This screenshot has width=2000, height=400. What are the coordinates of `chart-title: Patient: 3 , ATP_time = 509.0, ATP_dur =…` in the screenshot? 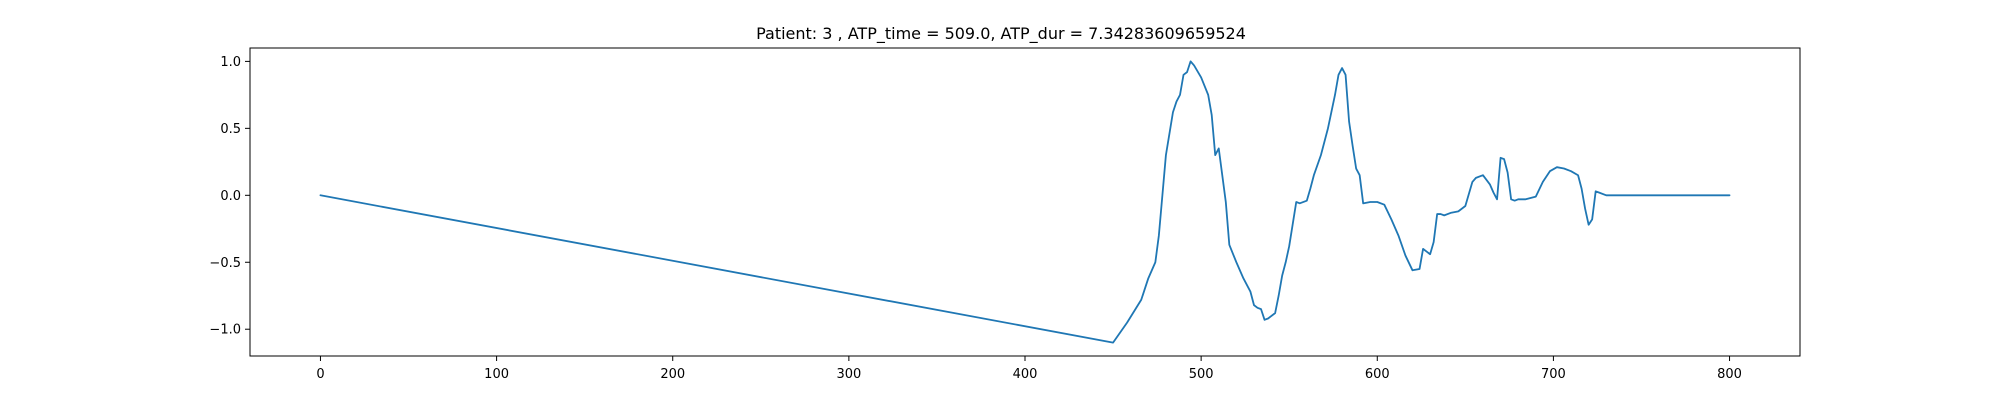 It's located at (1001, 34).